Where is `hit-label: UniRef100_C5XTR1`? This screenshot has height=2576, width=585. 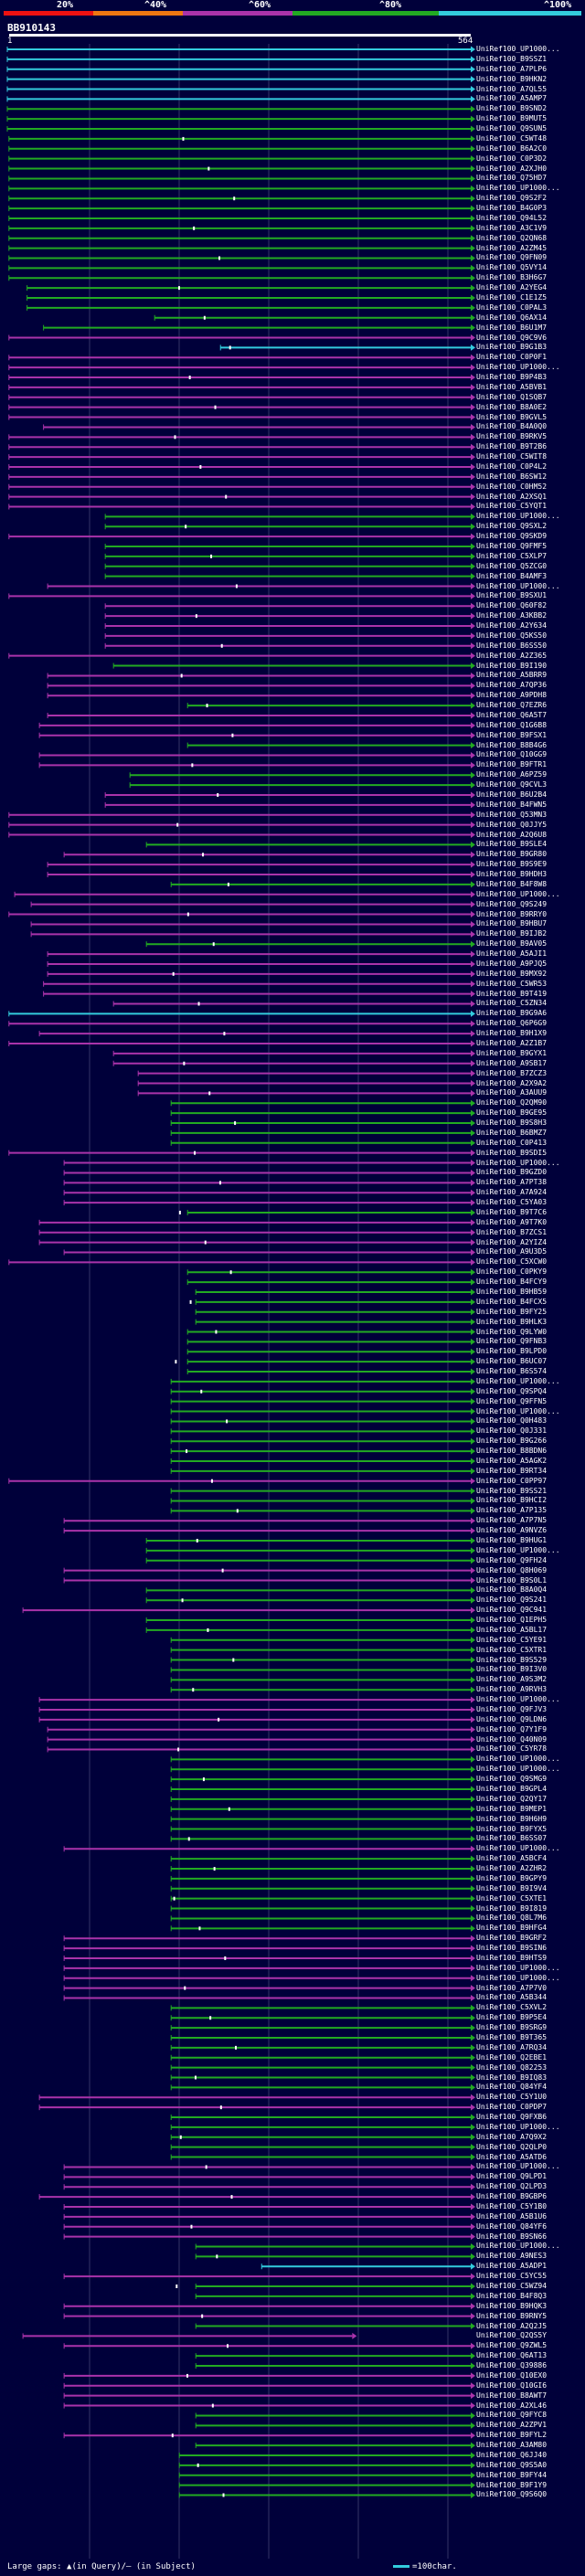
hit-label: UniRef100_C5XTR1 is located at coordinates (512, 1649).